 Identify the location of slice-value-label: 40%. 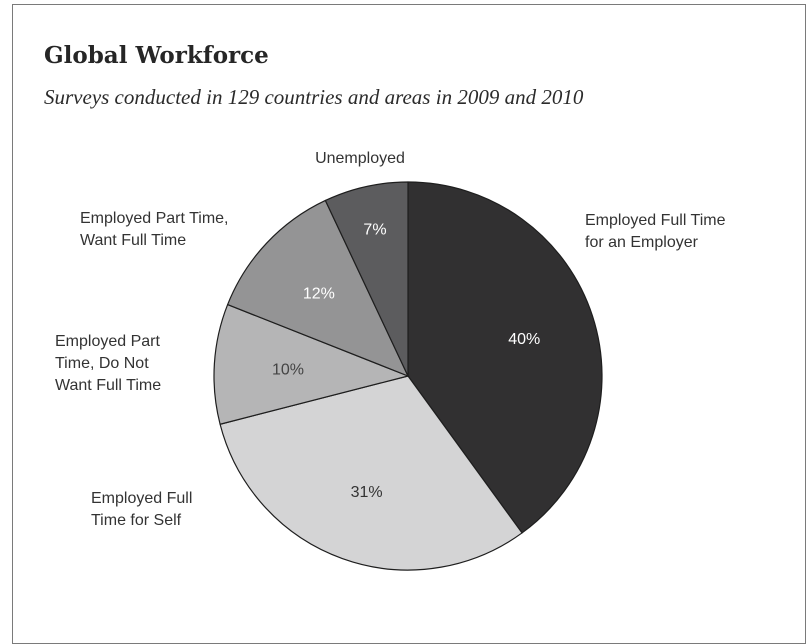
(524, 339).